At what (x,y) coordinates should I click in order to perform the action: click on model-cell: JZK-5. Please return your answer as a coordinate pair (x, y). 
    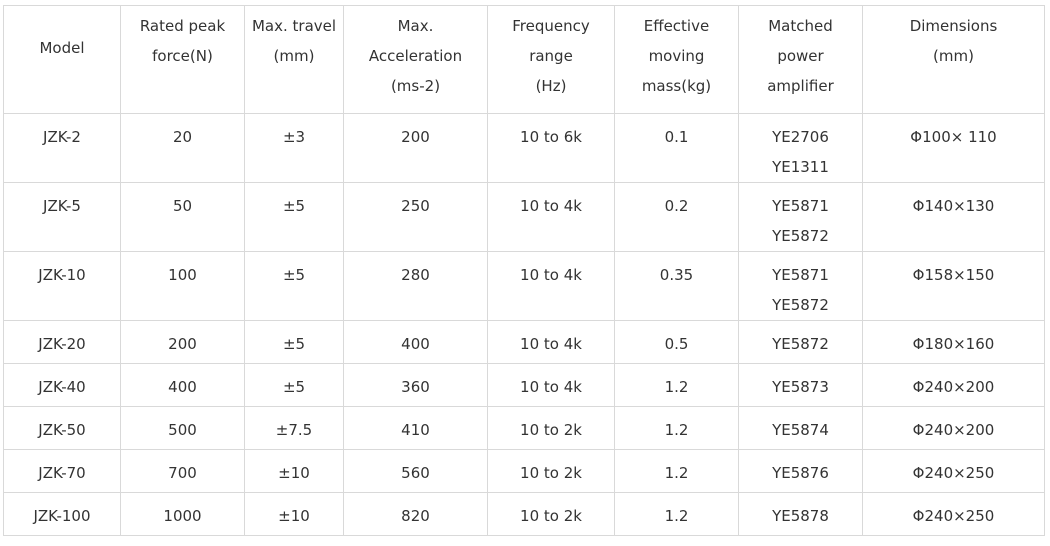
    Looking at the image, I should click on (62, 217).